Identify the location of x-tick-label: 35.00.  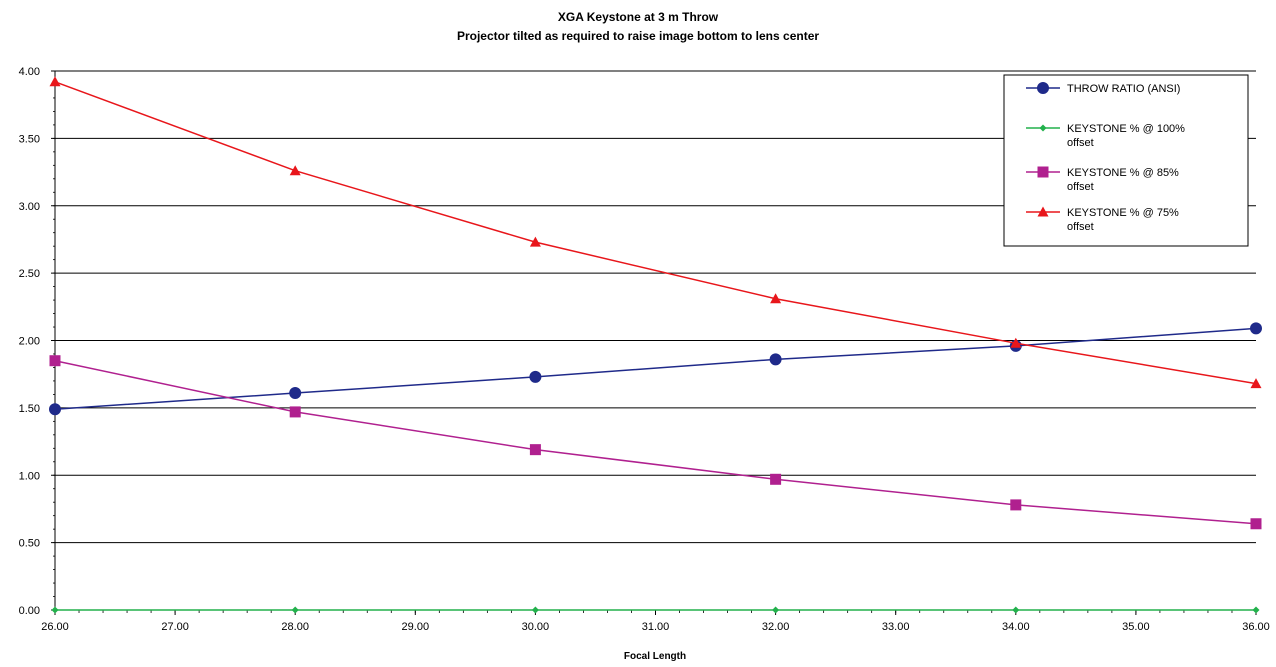
(1136, 627).